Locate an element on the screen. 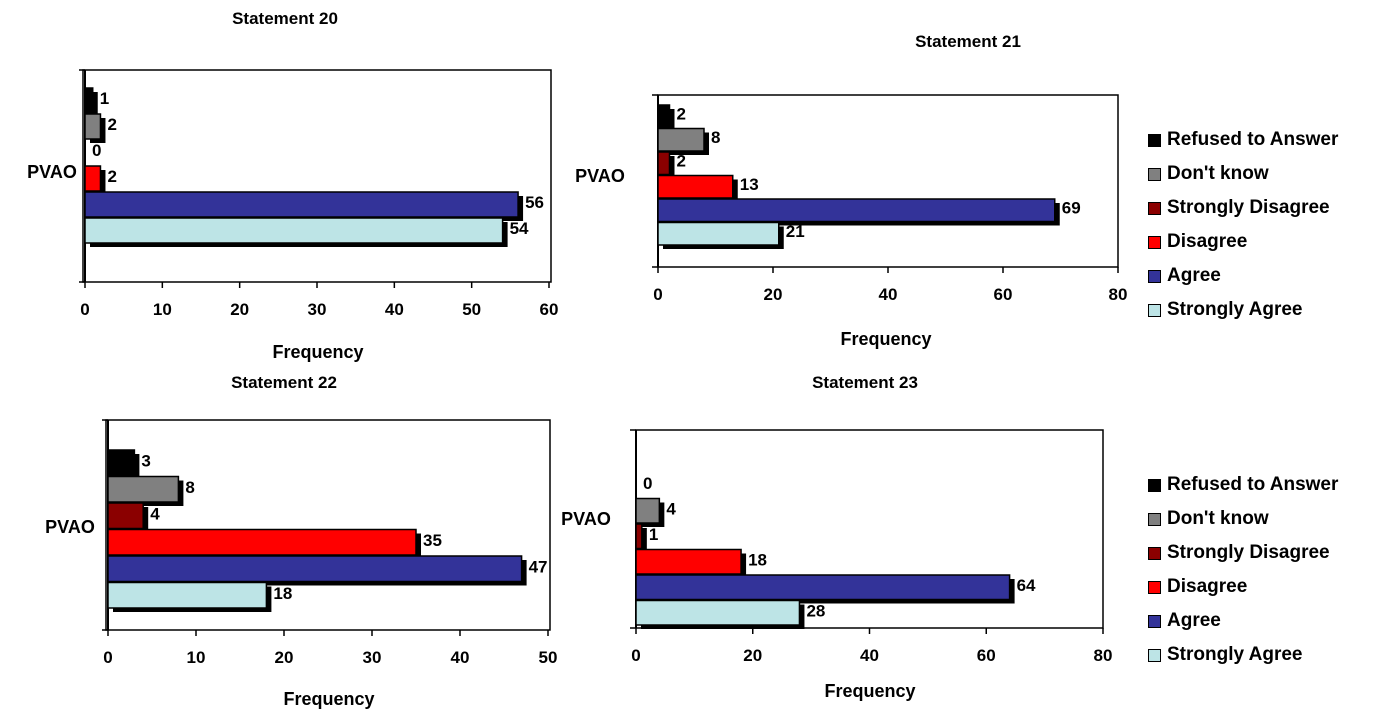 The height and width of the screenshot is (713, 1380). legend-item: Don't know is located at coordinates (1243, 519).